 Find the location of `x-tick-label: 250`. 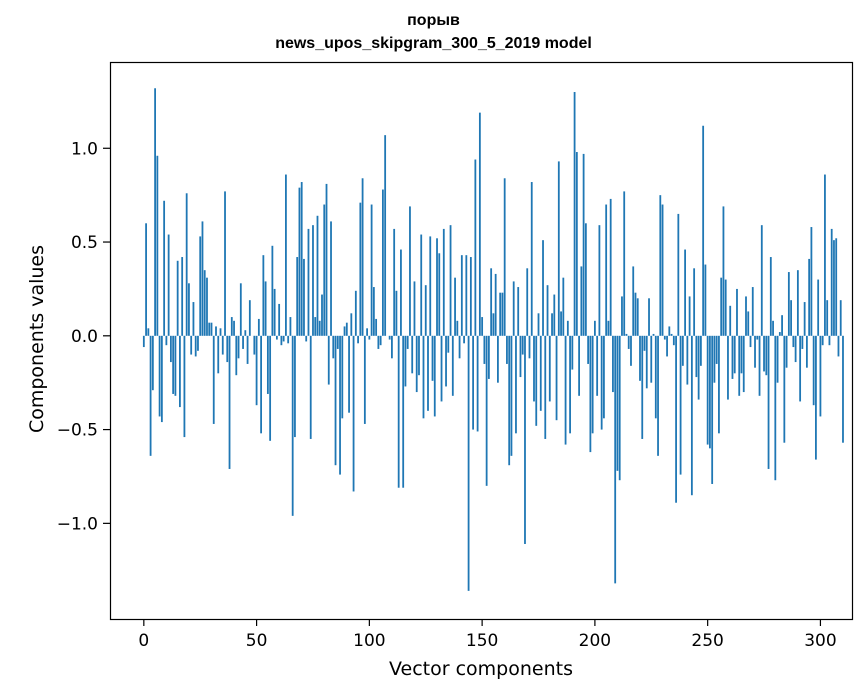

x-tick-label: 250 is located at coordinates (707, 641).